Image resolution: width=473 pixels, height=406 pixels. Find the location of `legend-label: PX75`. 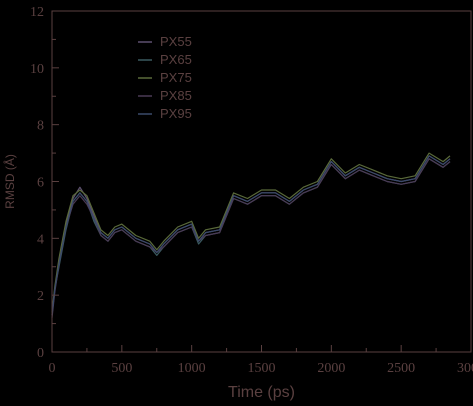

legend-label: PX75 is located at coordinates (176, 77).